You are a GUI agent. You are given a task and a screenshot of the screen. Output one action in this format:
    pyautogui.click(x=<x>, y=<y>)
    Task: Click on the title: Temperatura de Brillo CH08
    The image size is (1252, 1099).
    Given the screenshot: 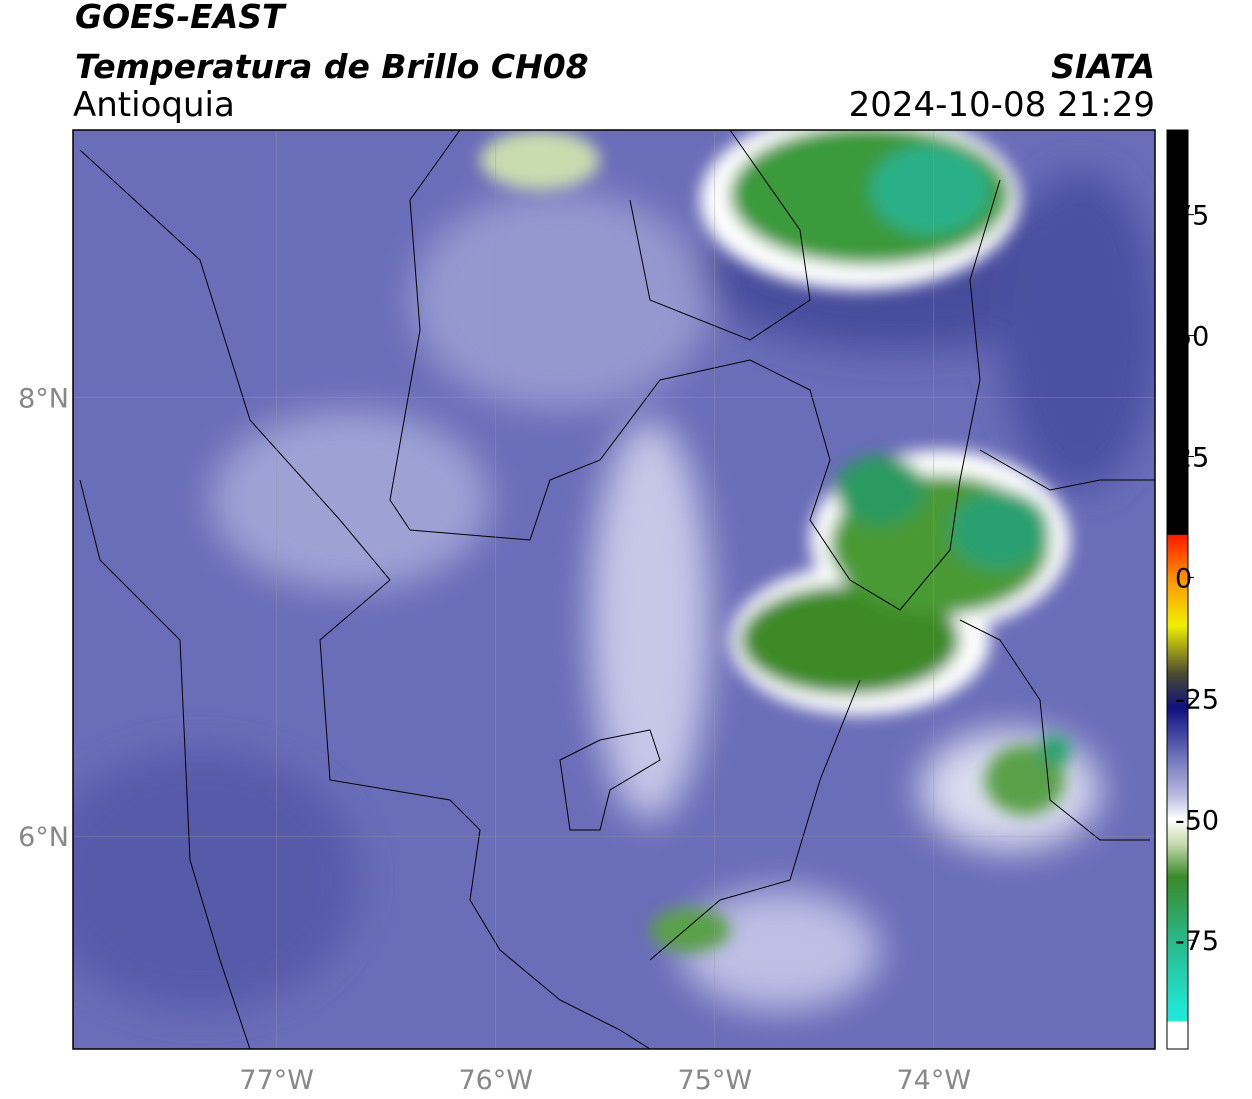 What is the action you would take?
    pyautogui.click(x=332, y=66)
    